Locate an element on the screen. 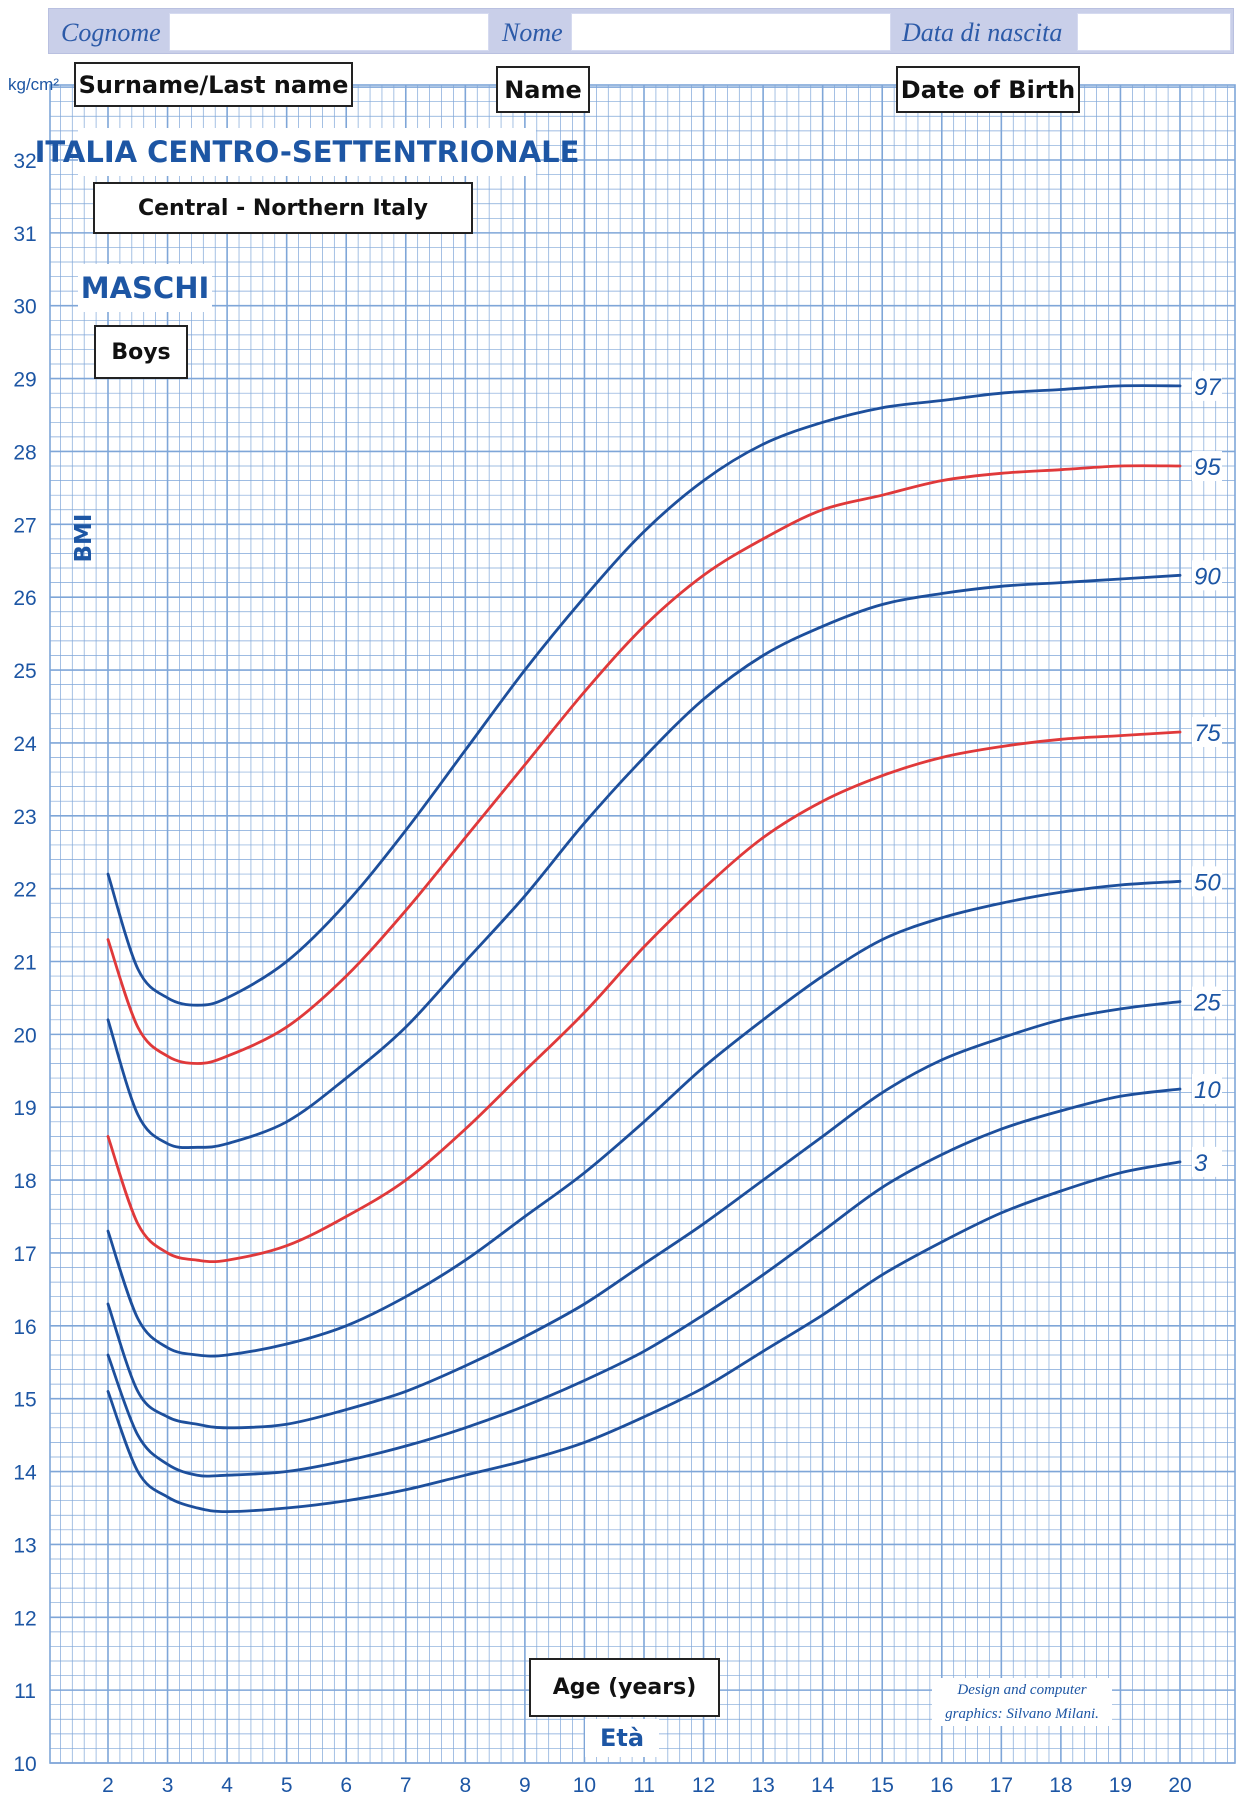 The image size is (1247, 1796). region-translation: Central - Northern Italy is located at coordinates (283, 208).